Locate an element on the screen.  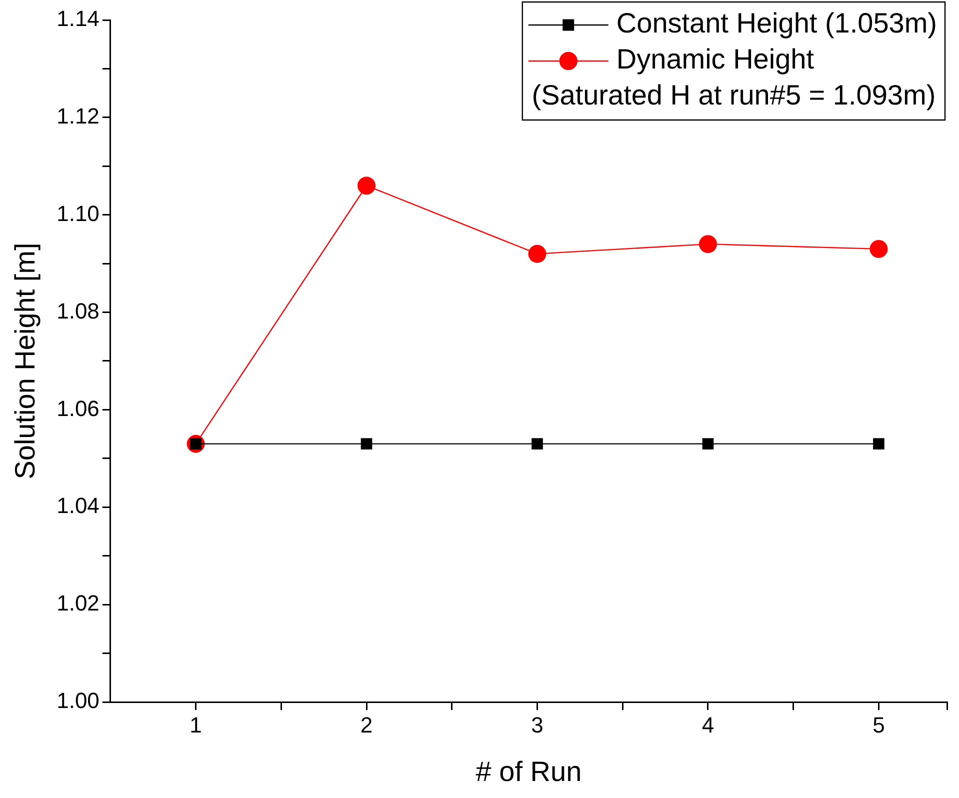
x-tick-label: 1 is located at coordinates (196, 725).